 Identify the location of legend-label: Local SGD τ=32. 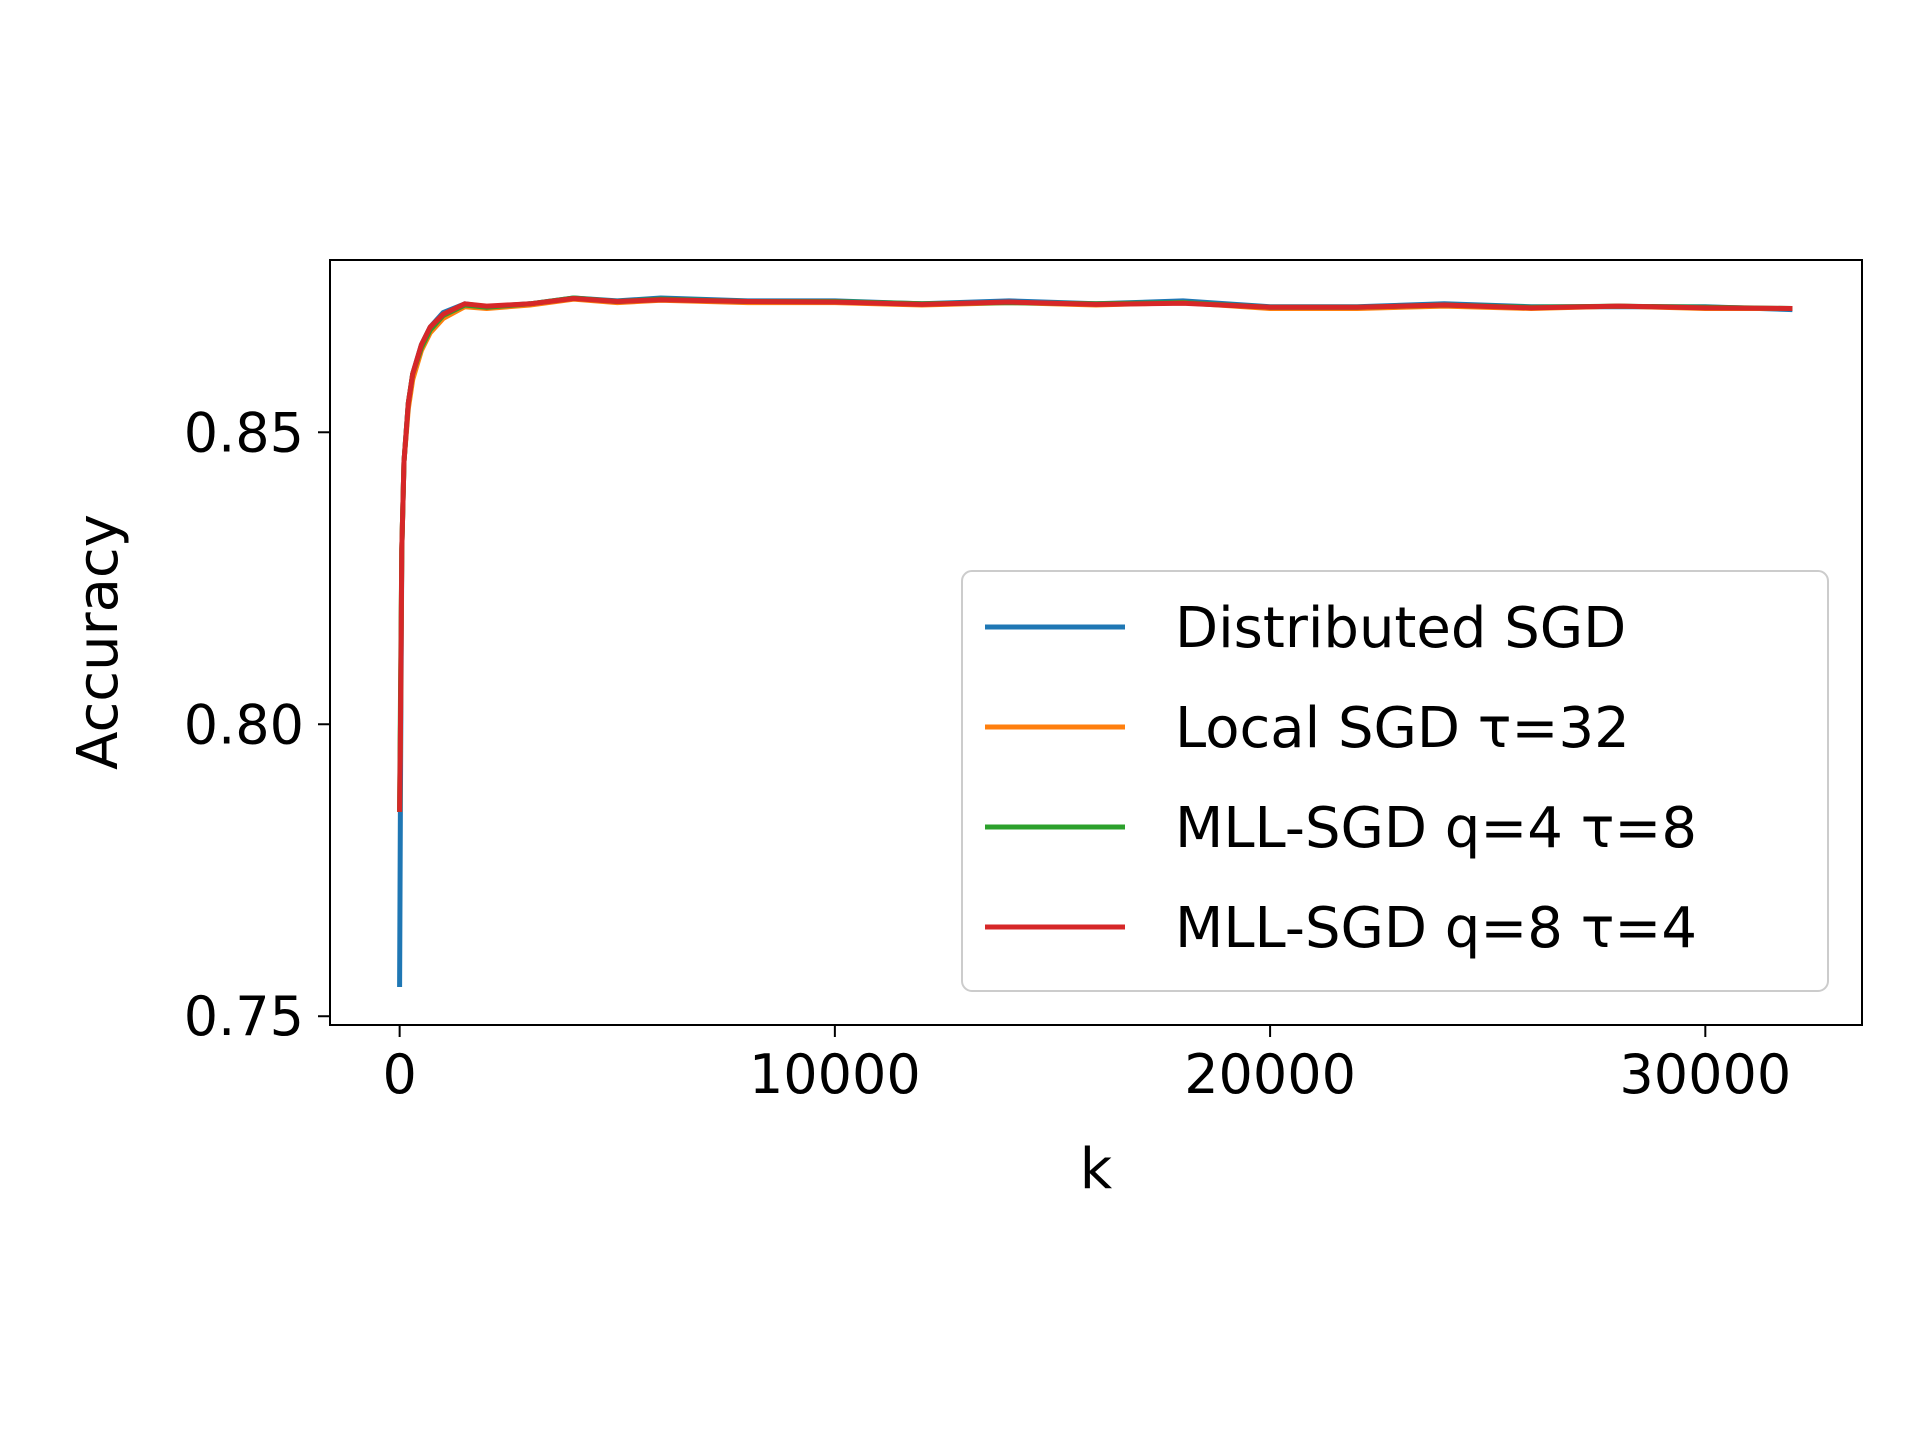
(1402, 728).